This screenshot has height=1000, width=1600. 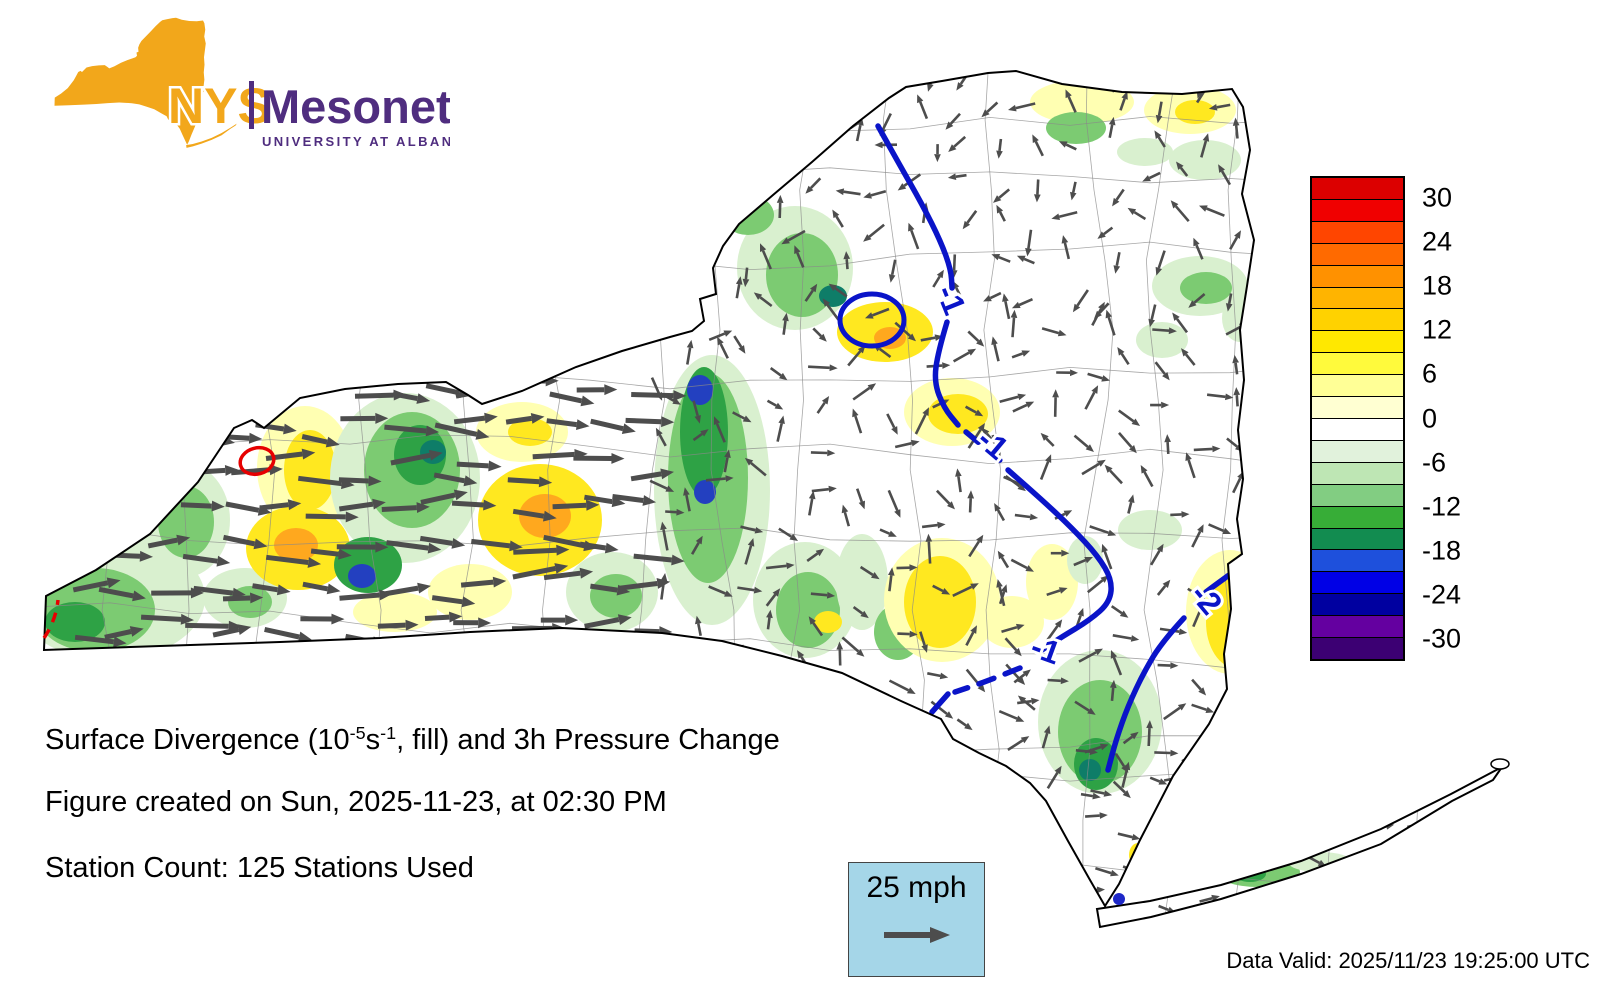 I want to click on colorbar-tick-label: 0, so click(x=1430, y=418).